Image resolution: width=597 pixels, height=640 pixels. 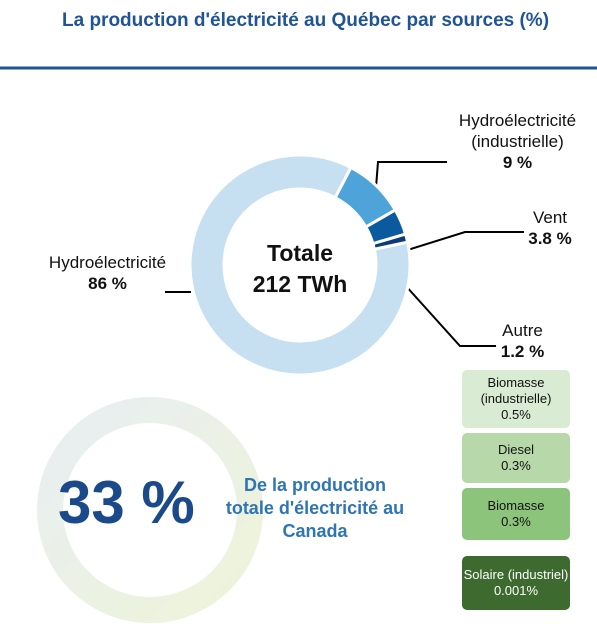 I want to click on slice-name: Hydroélectricité, so click(x=107, y=262).